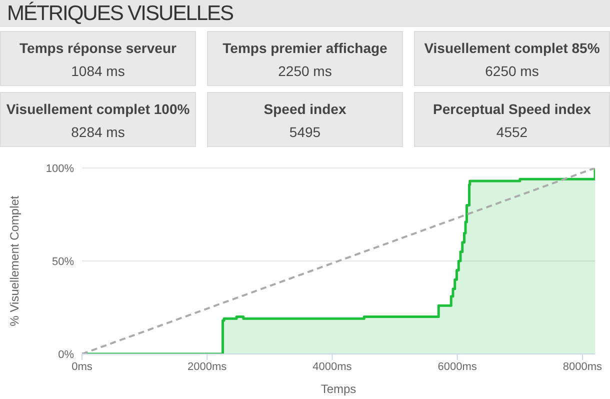 Image resolution: width=610 pixels, height=399 pixels. Describe the element at coordinates (305, 109) in the screenshot. I see `text: Speed index` at that location.